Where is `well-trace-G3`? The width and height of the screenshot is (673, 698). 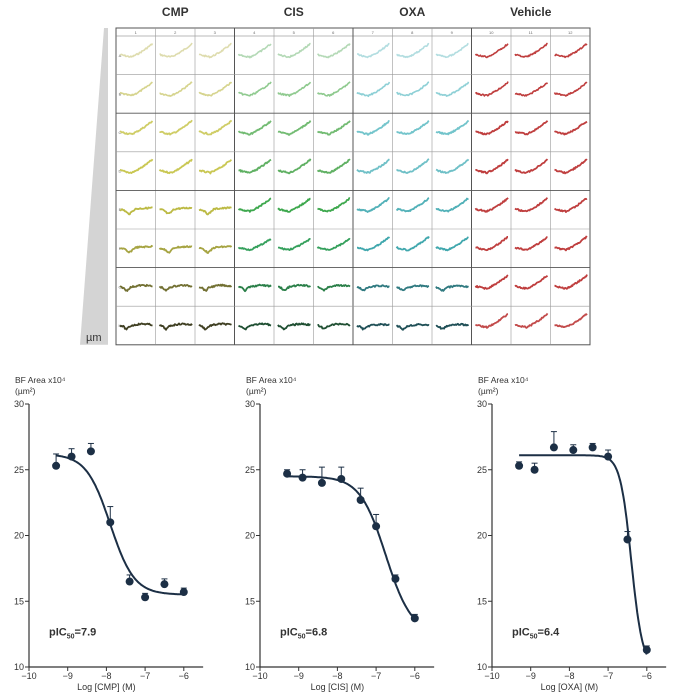 well-trace-G3 is located at coordinates (215, 287).